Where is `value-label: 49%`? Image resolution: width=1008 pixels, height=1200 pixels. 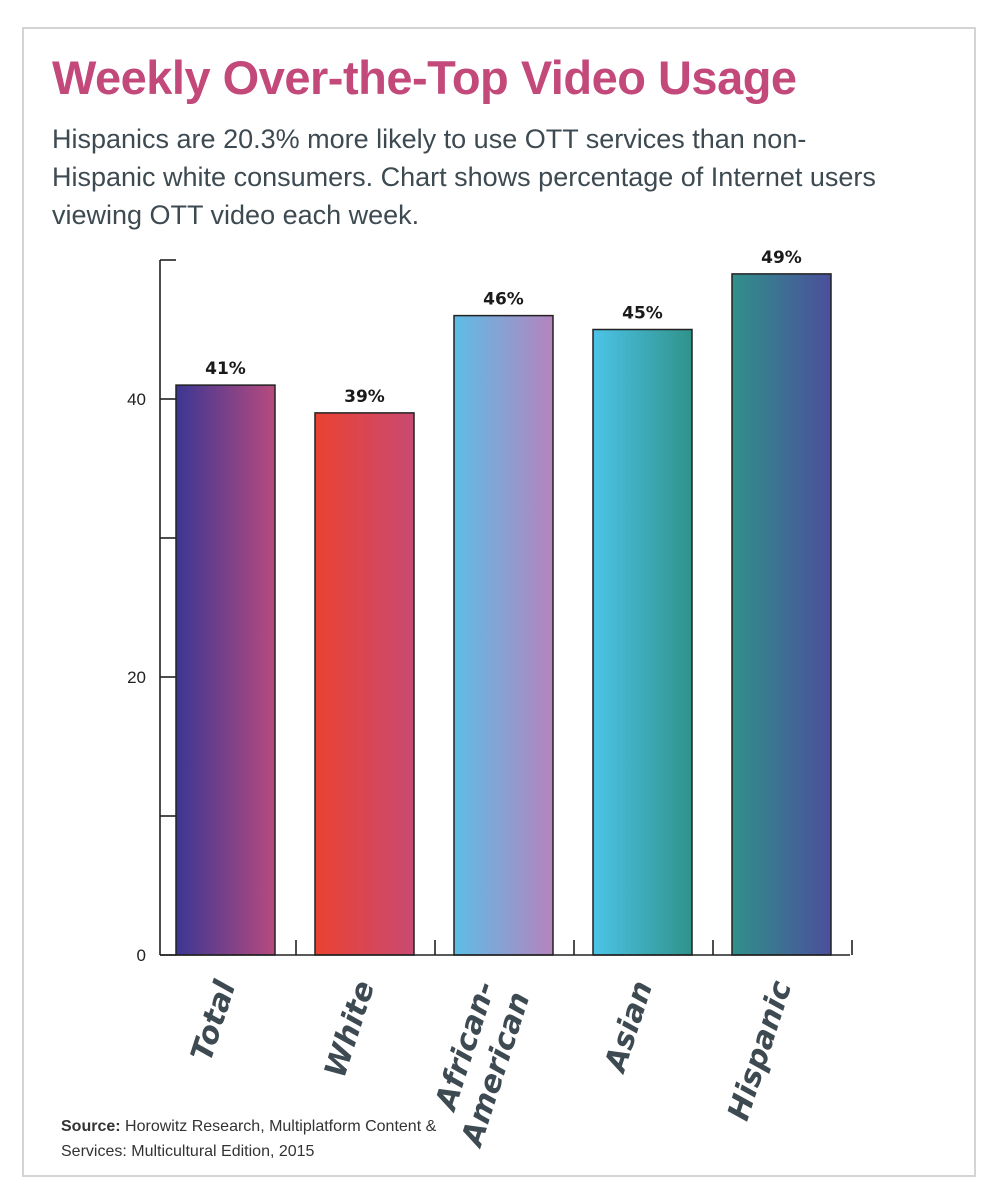
value-label: 49% is located at coordinates (781, 258).